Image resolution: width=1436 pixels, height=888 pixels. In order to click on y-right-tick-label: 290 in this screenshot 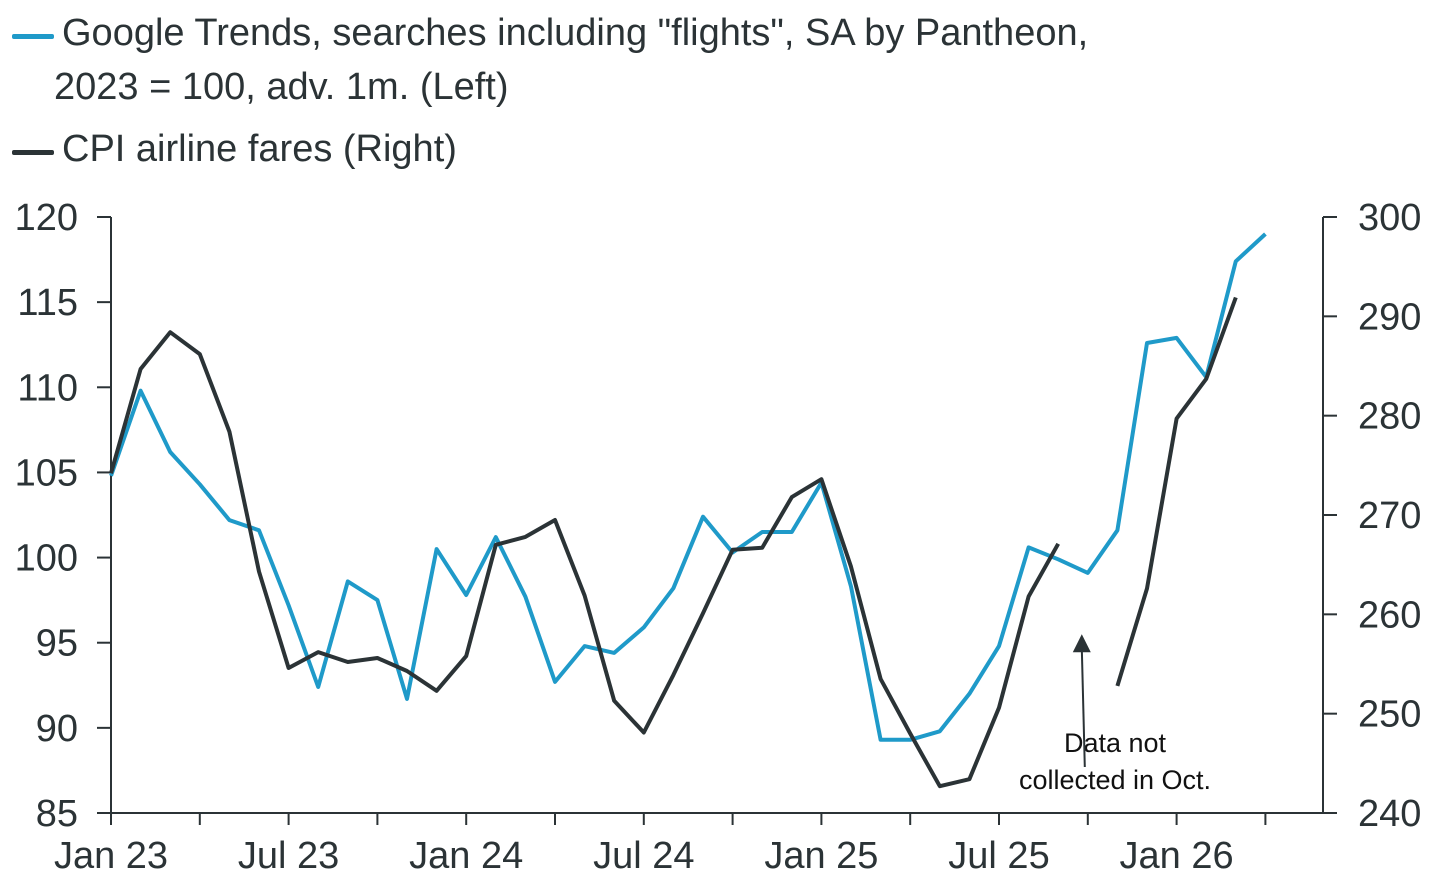, I will do `click(1389, 317)`.